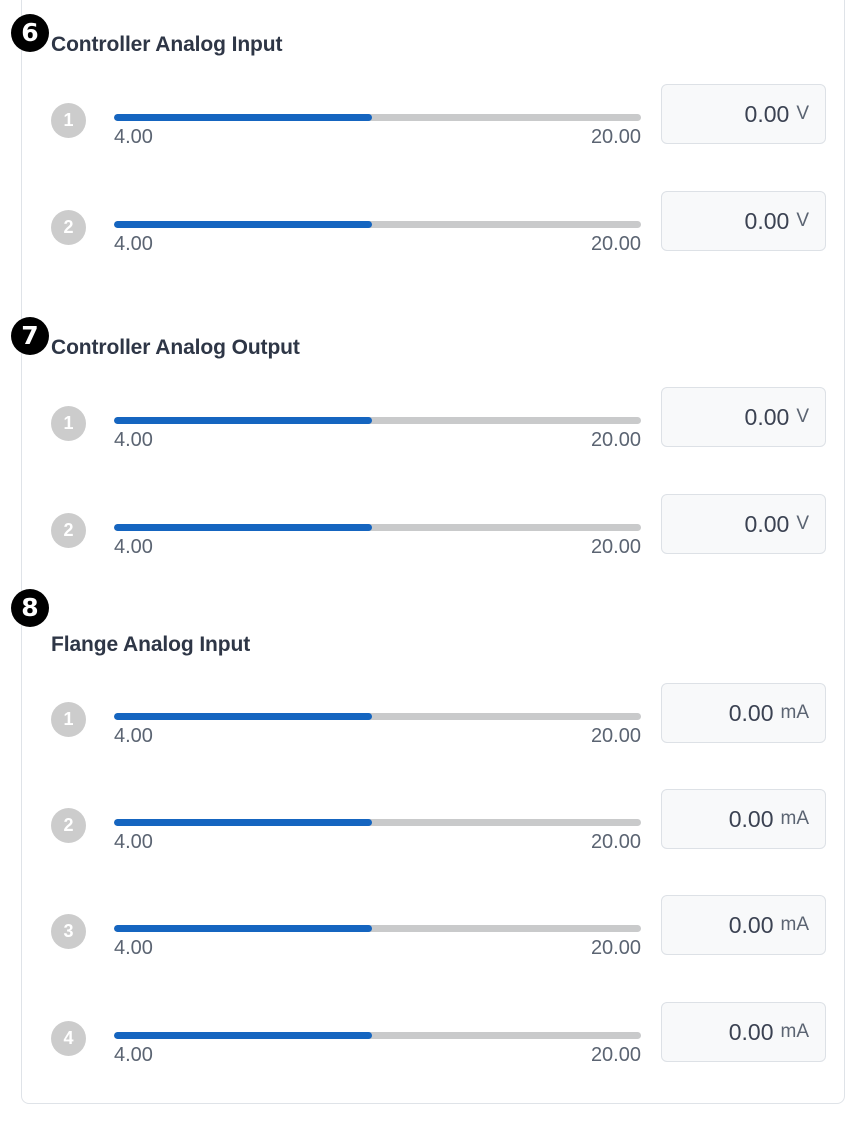  I want to click on channel-number-badge: 3, so click(68, 931).